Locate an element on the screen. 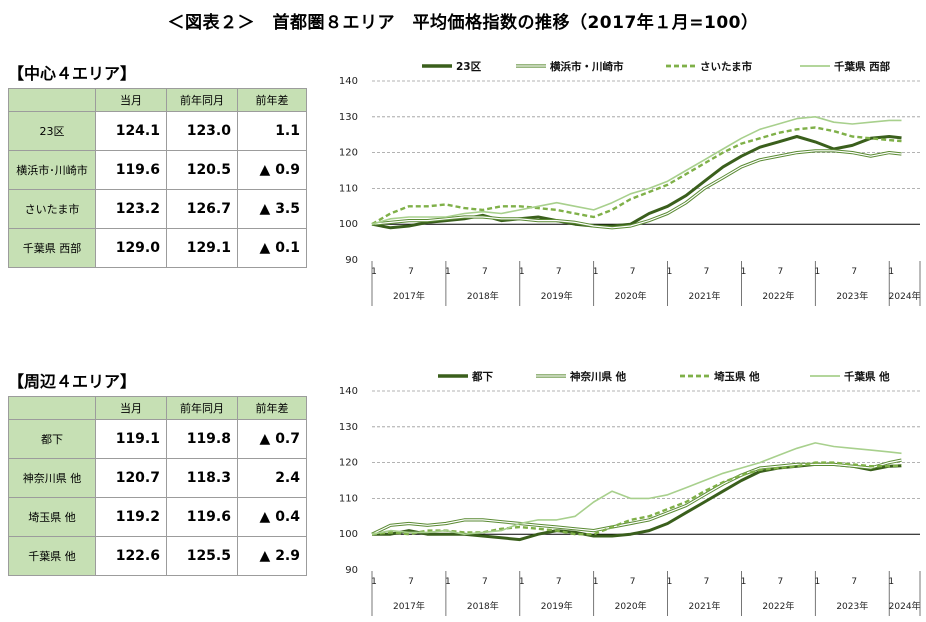 The image size is (926, 622). page-title: ＜図表２＞ 首都圏８エリア 平均価格指数の推移（2017年１月=100） is located at coordinates (463, 23).